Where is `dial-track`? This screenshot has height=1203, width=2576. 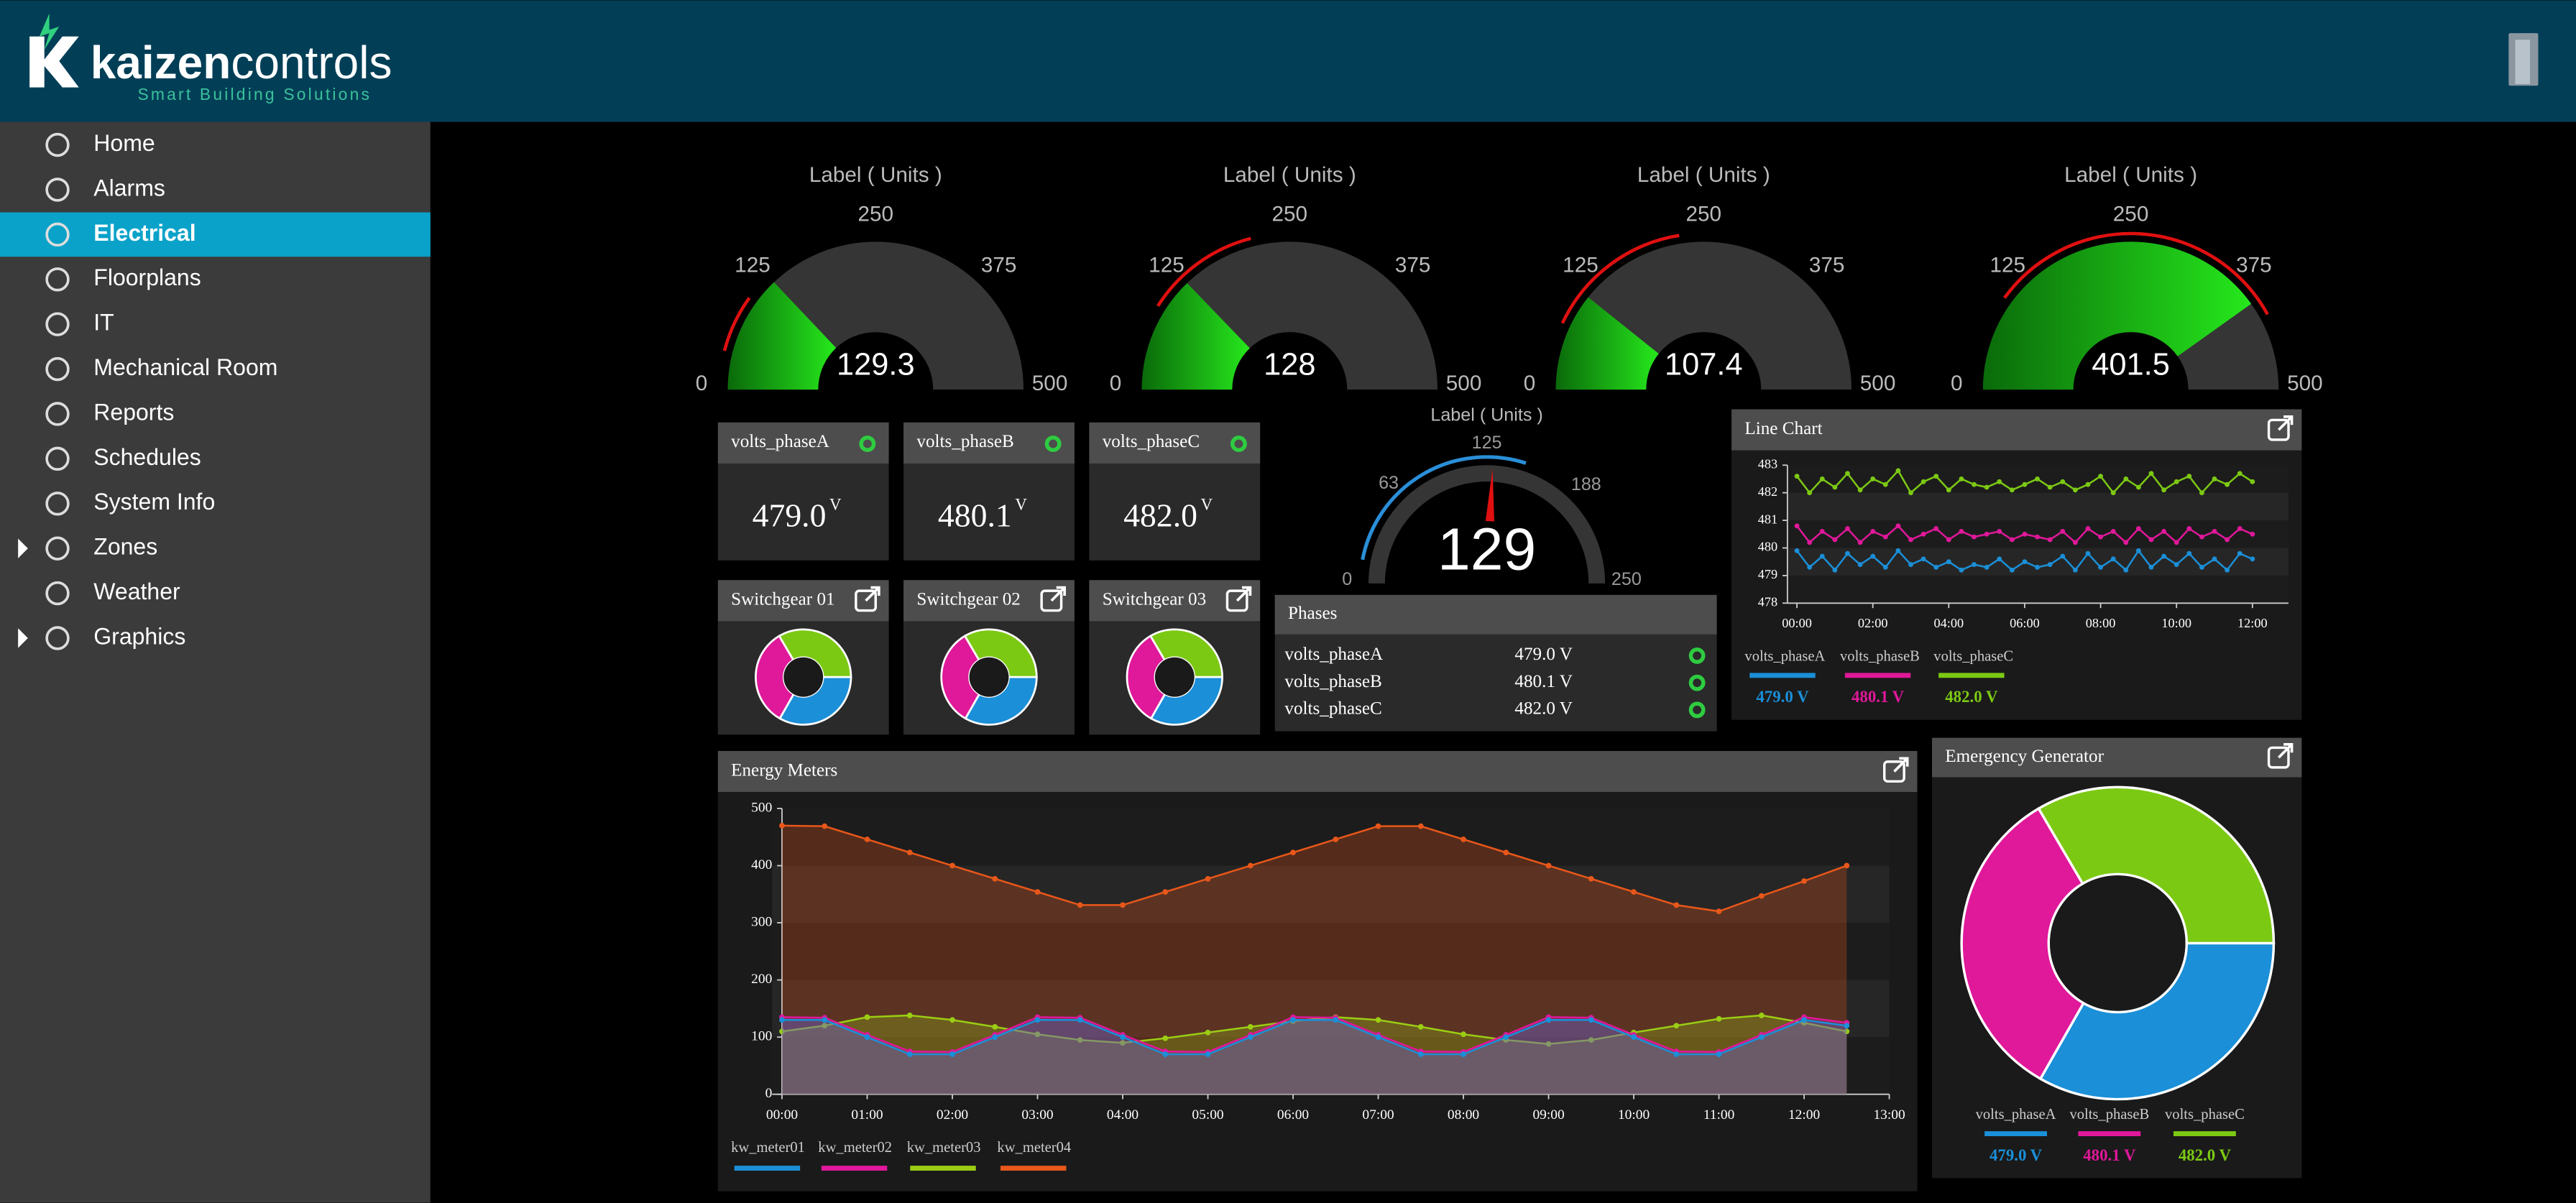
dial-track is located at coordinates (1487, 524).